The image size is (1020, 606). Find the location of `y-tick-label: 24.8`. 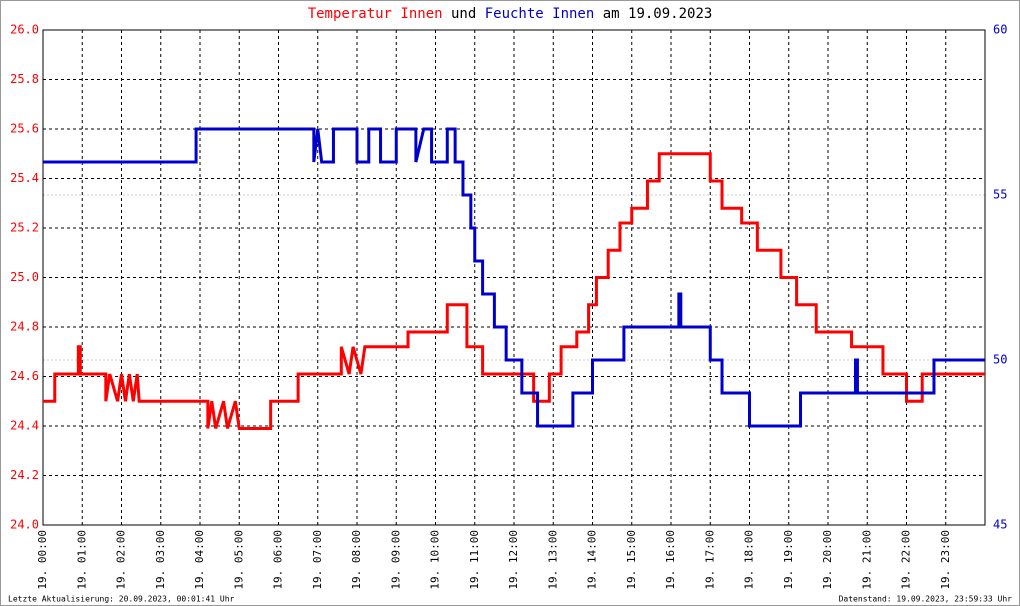

y-tick-label: 24.8 is located at coordinates (24, 327).